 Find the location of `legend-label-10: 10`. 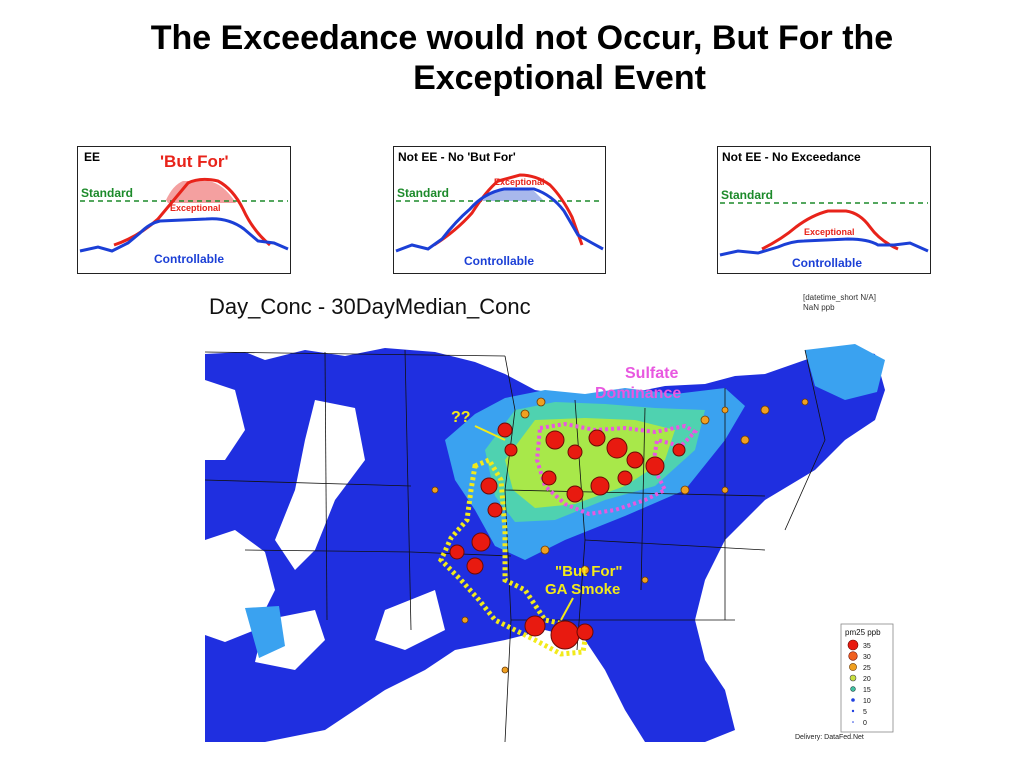

legend-label-10: 10 is located at coordinates (867, 701).